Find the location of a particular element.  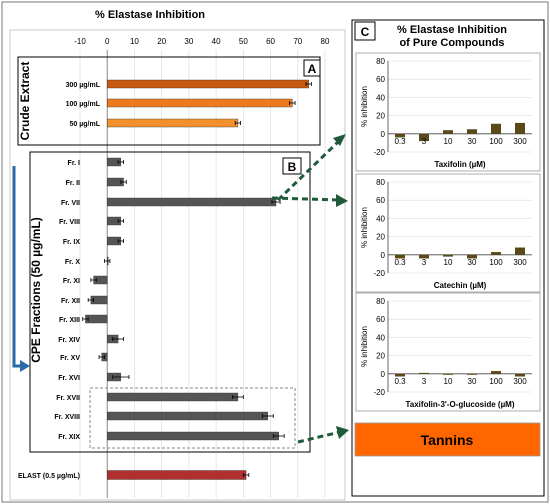

bar-category-label: Fr. VII is located at coordinates (70, 203).